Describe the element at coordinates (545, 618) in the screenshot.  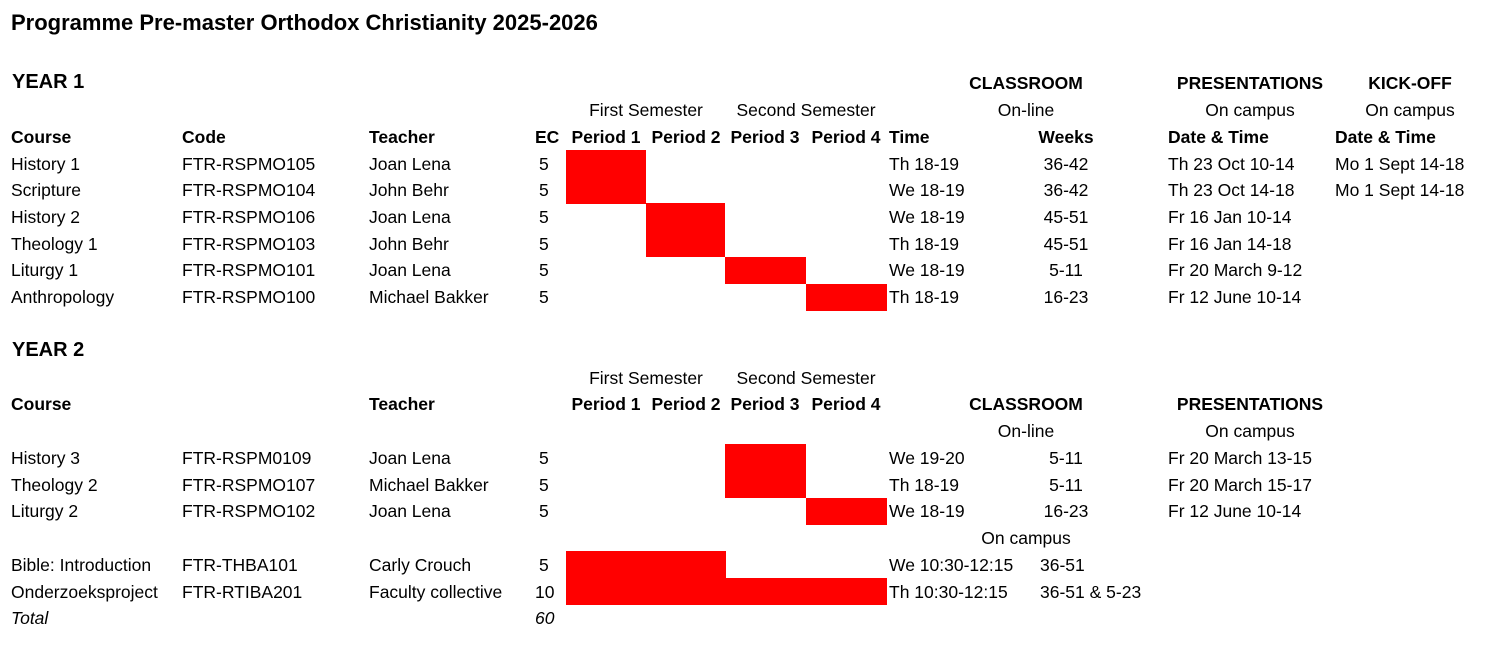
I see `total-value: 60` at that location.